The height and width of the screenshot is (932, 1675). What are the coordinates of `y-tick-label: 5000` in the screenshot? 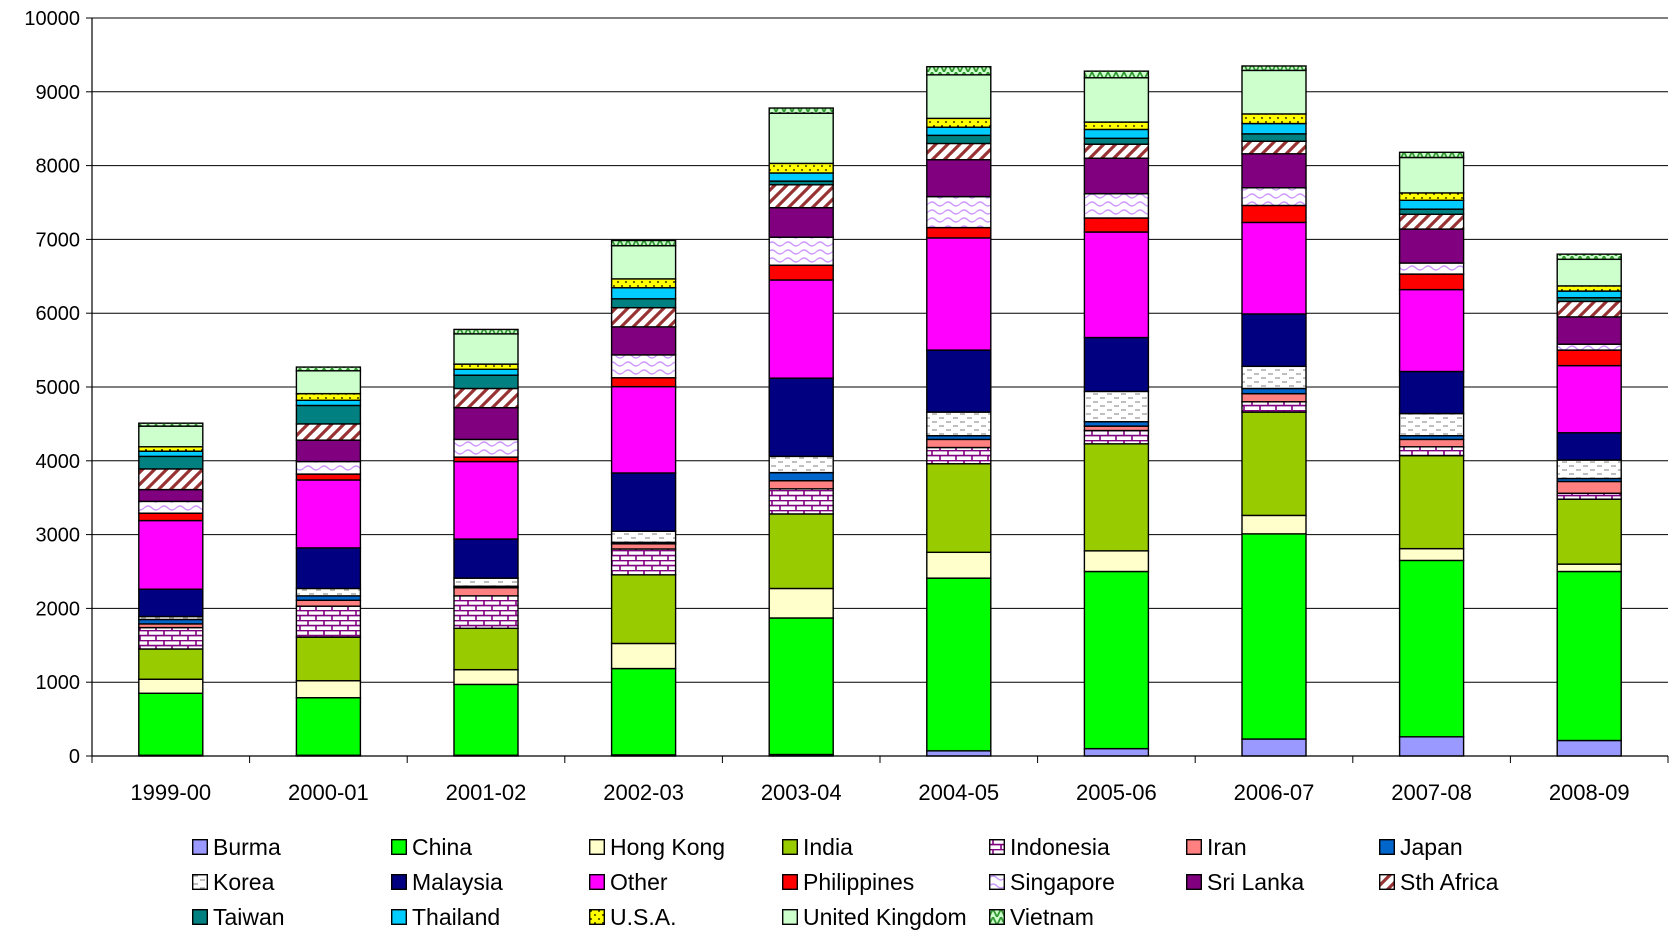 It's located at (58, 388).